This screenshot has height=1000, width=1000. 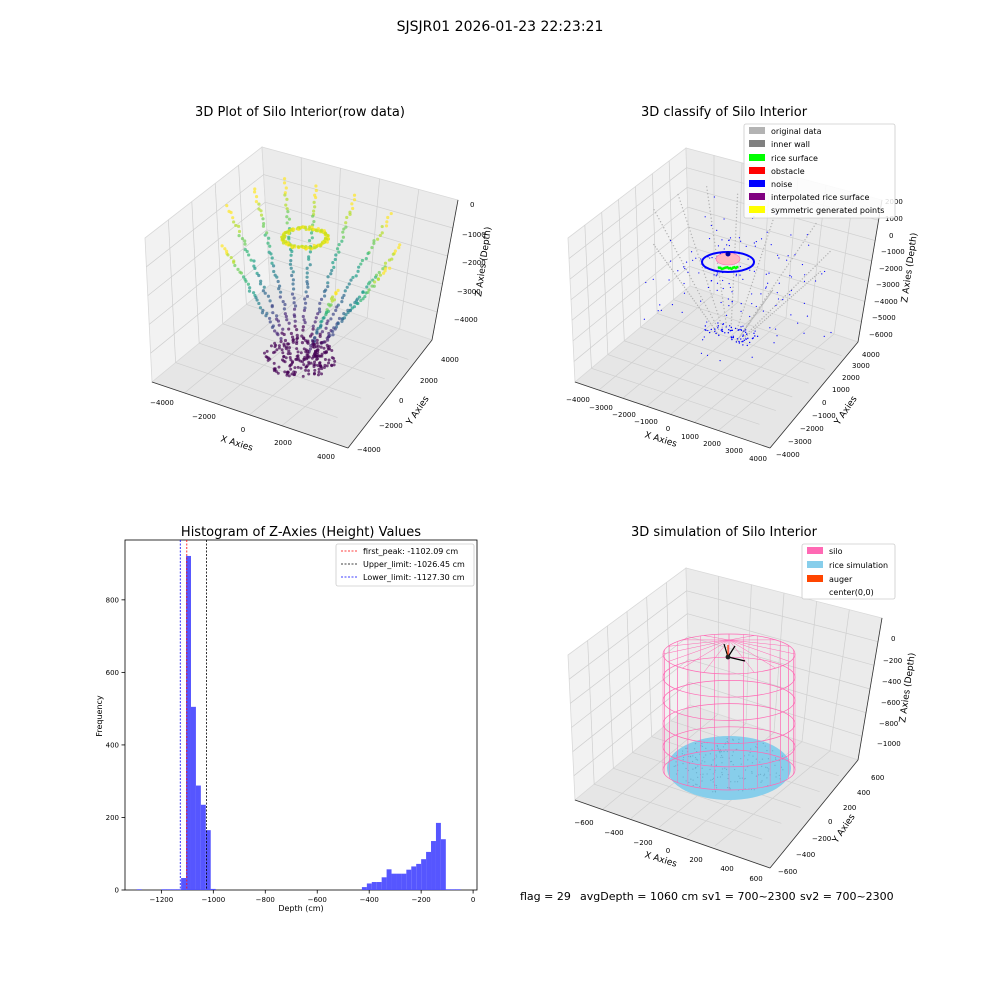 I want to click on grid-line, so click(x=680, y=350).